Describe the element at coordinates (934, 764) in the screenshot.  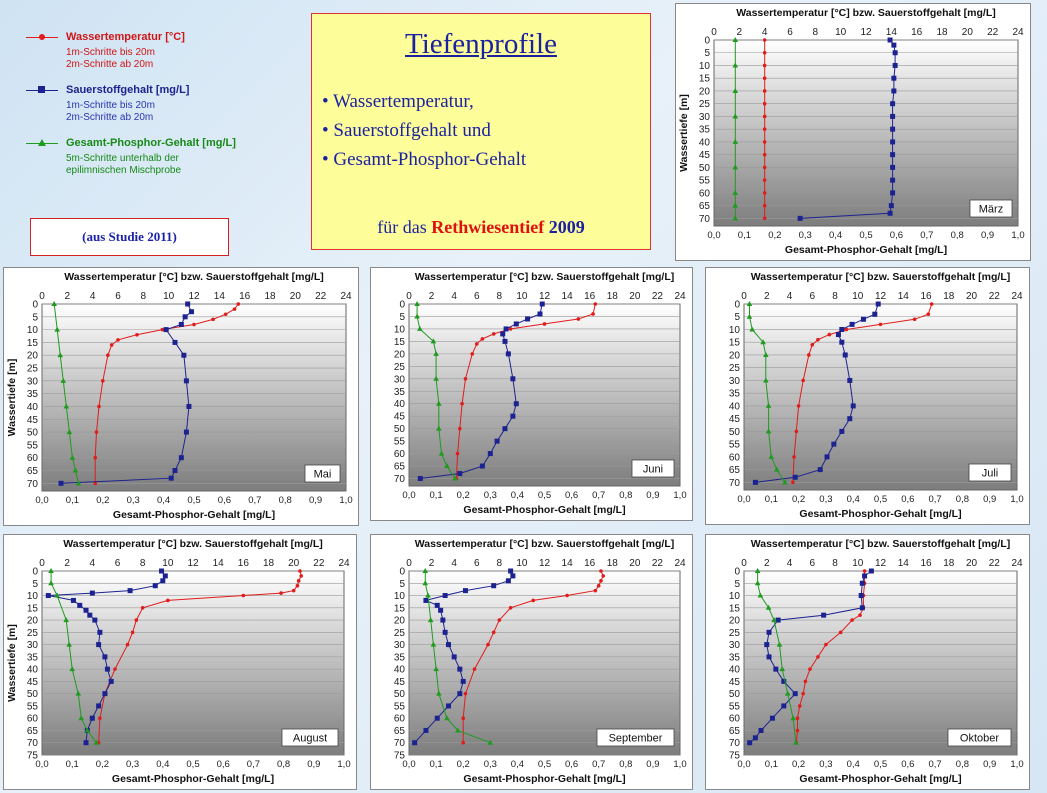
I see `bottom-tick-label: 0,7` at that location.